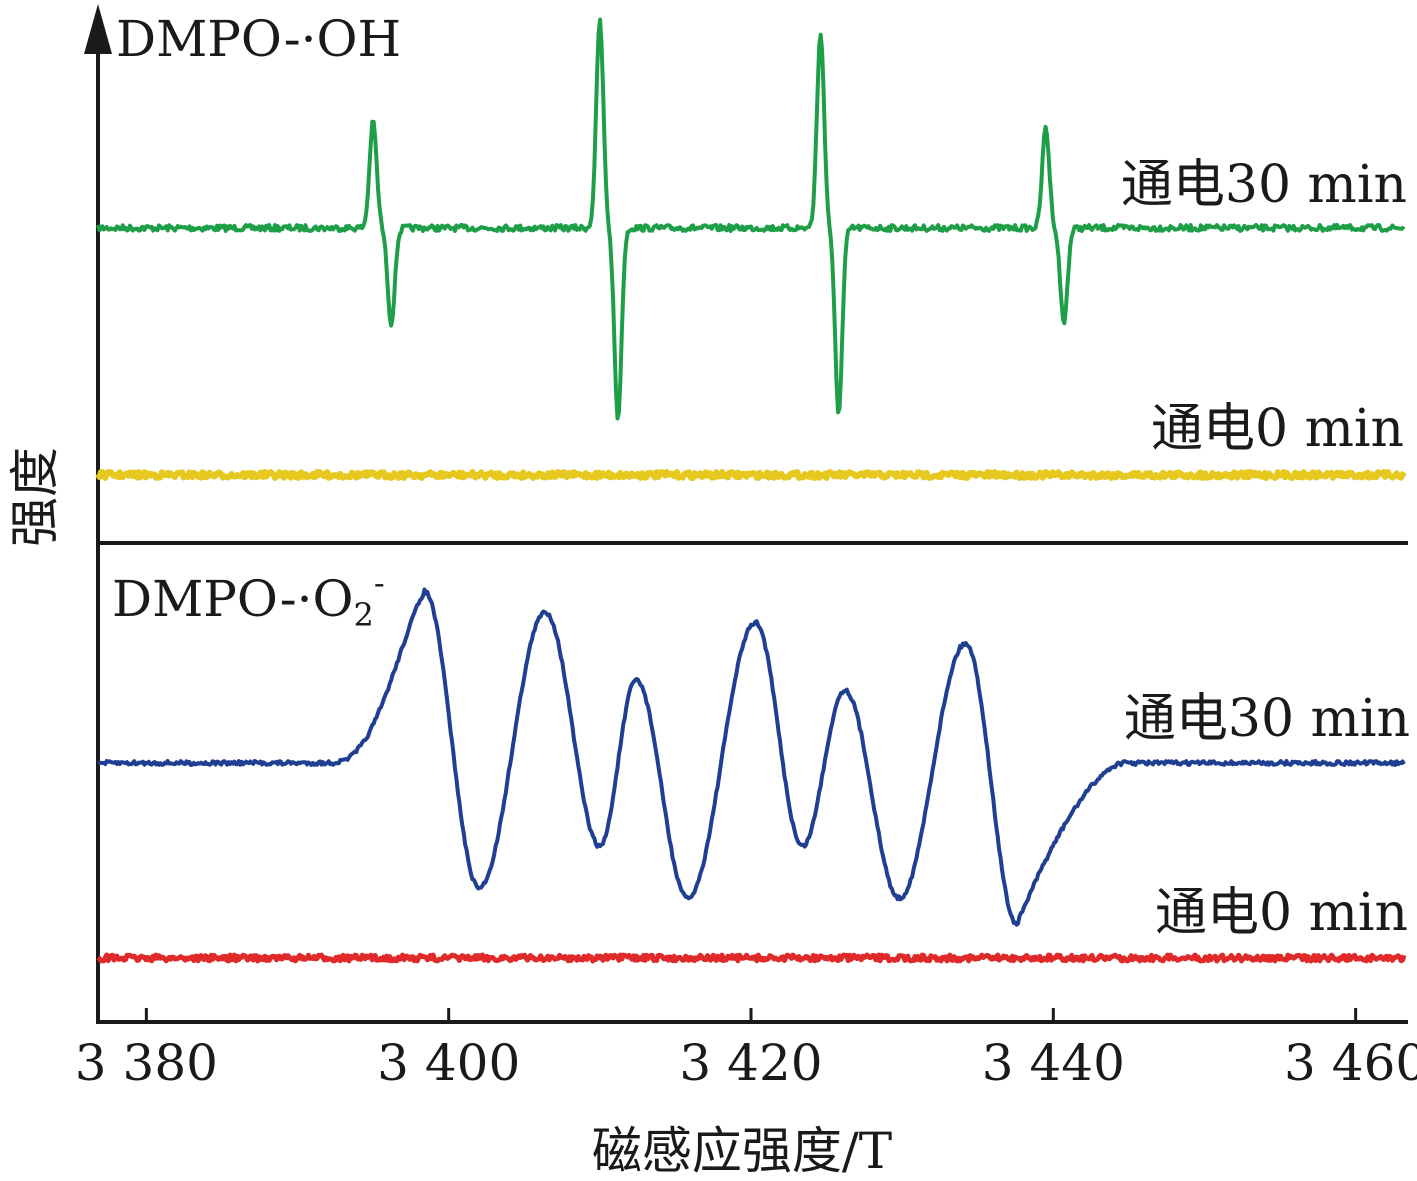 The height and width of the screenshot is (1181, 1417). Describe the element at coordinates (751, 958) in the screenshot. I see `trace-o2-0min` at that location.